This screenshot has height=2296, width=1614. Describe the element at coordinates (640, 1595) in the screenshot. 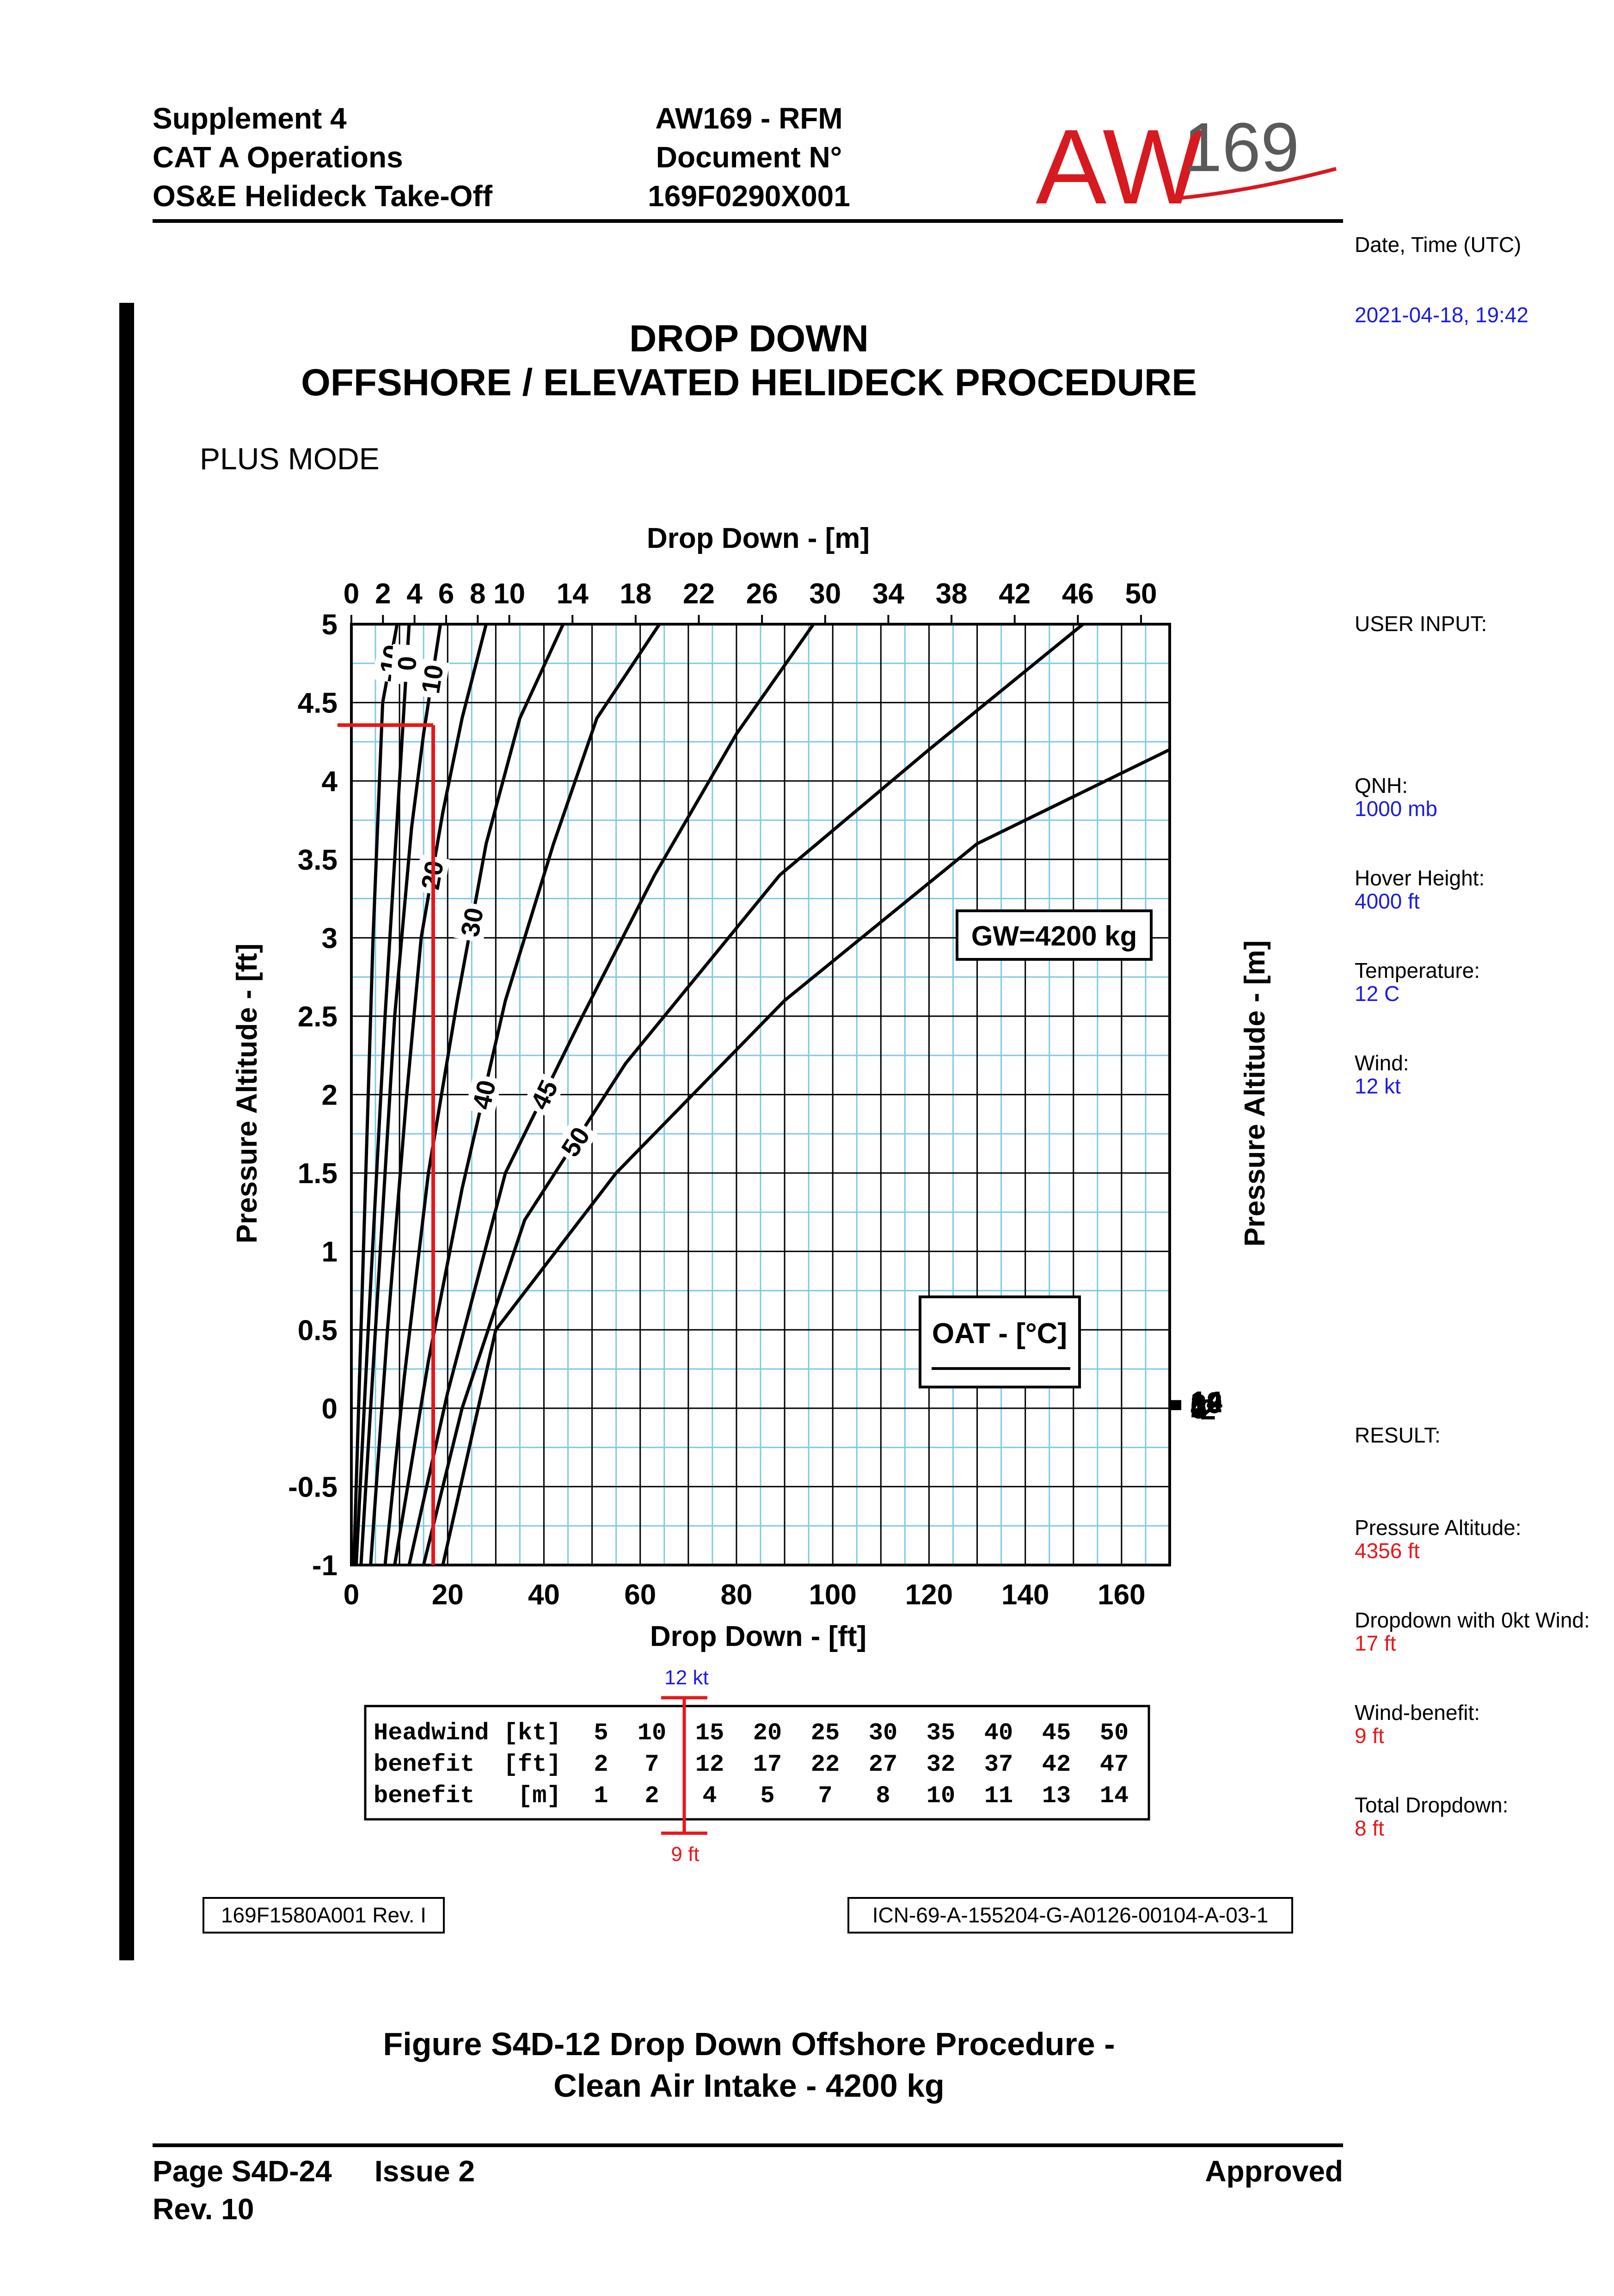

I see `x-tick-label: 60` at that location.